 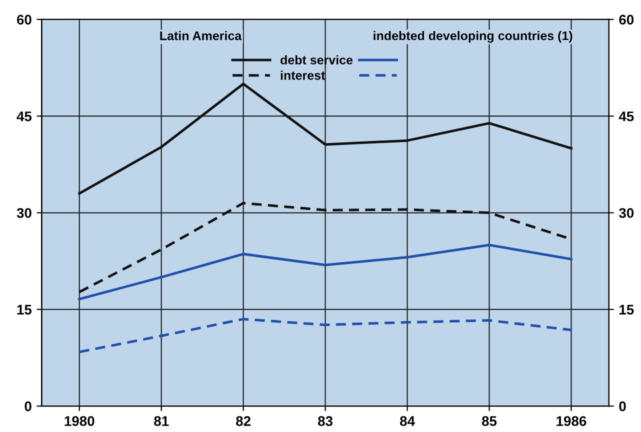 What do you see at coordinates (201, 35) in the screenshot?
I see `annotation: Latin America` at bounding box center [201, 35].